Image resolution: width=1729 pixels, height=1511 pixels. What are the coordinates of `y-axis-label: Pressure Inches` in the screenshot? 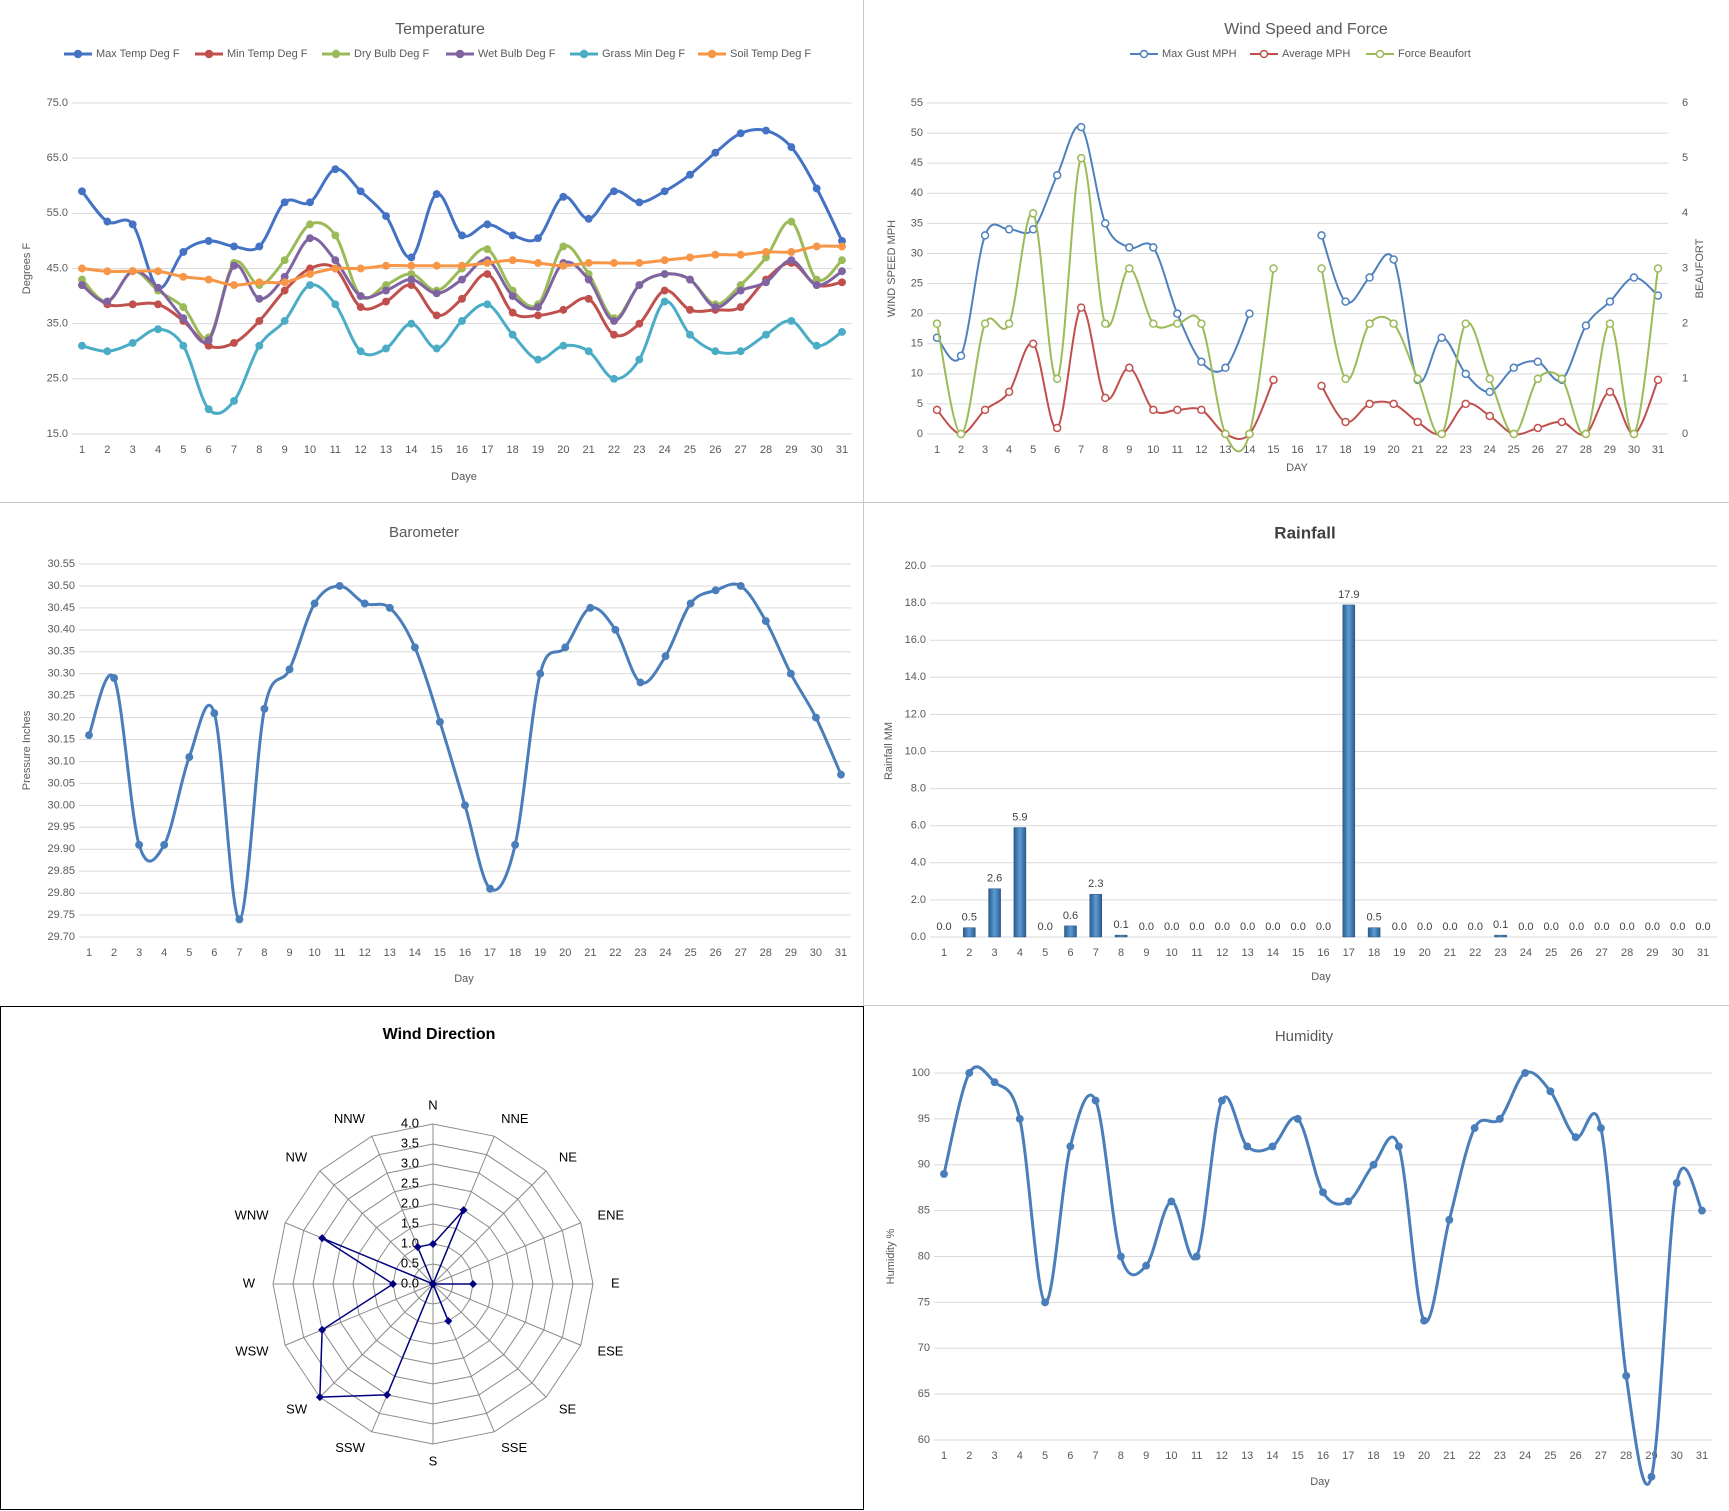 It's located at (27, 750).